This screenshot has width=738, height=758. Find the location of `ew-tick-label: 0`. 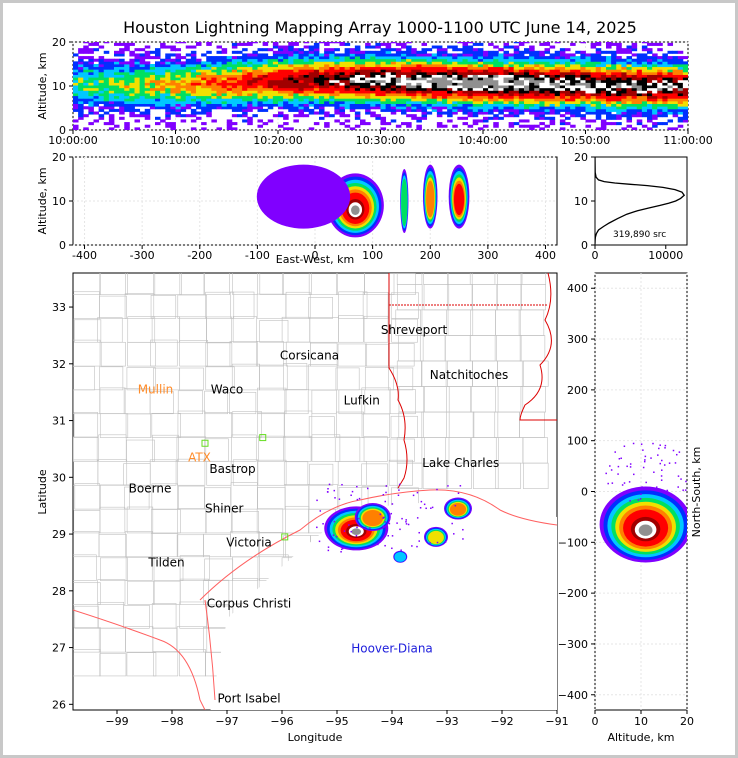

ew-tick-label: 0 is located at coordinates (315, 255).